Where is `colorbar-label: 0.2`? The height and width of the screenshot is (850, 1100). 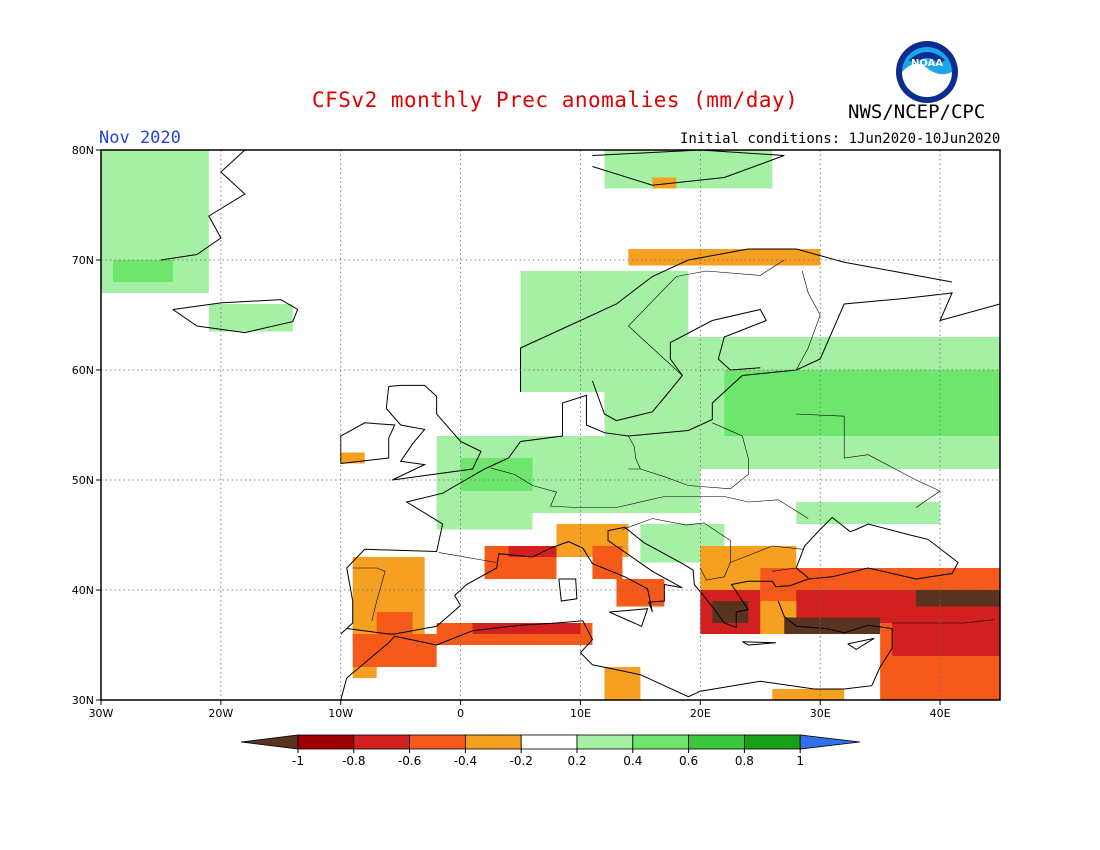
colorbar-label: 0.2 is located at coordinates (576, 761).